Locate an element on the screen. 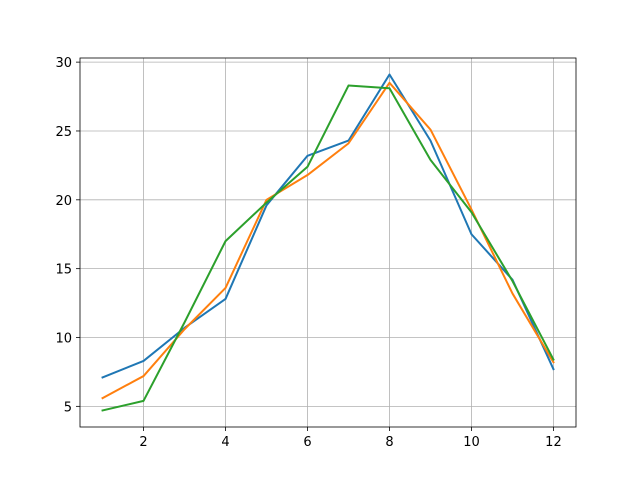 The height and width of the screenshot is (480, 640). y-tick-label: 15 is located at coordinates (63, 270).